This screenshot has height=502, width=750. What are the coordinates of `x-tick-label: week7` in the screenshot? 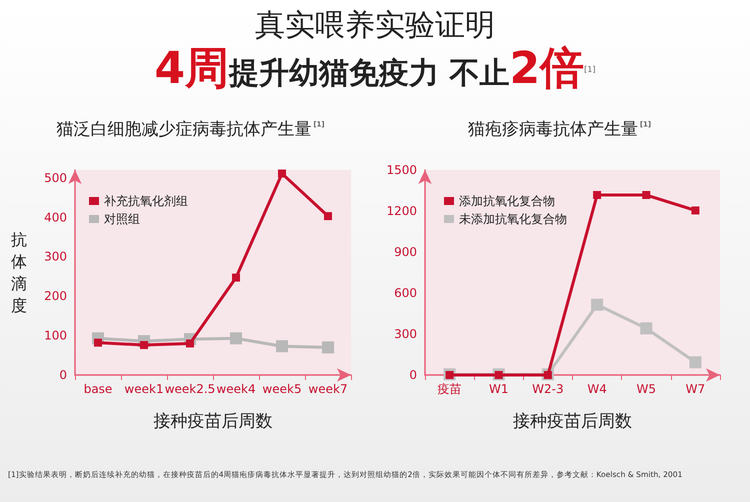 It's located at (328, 389).